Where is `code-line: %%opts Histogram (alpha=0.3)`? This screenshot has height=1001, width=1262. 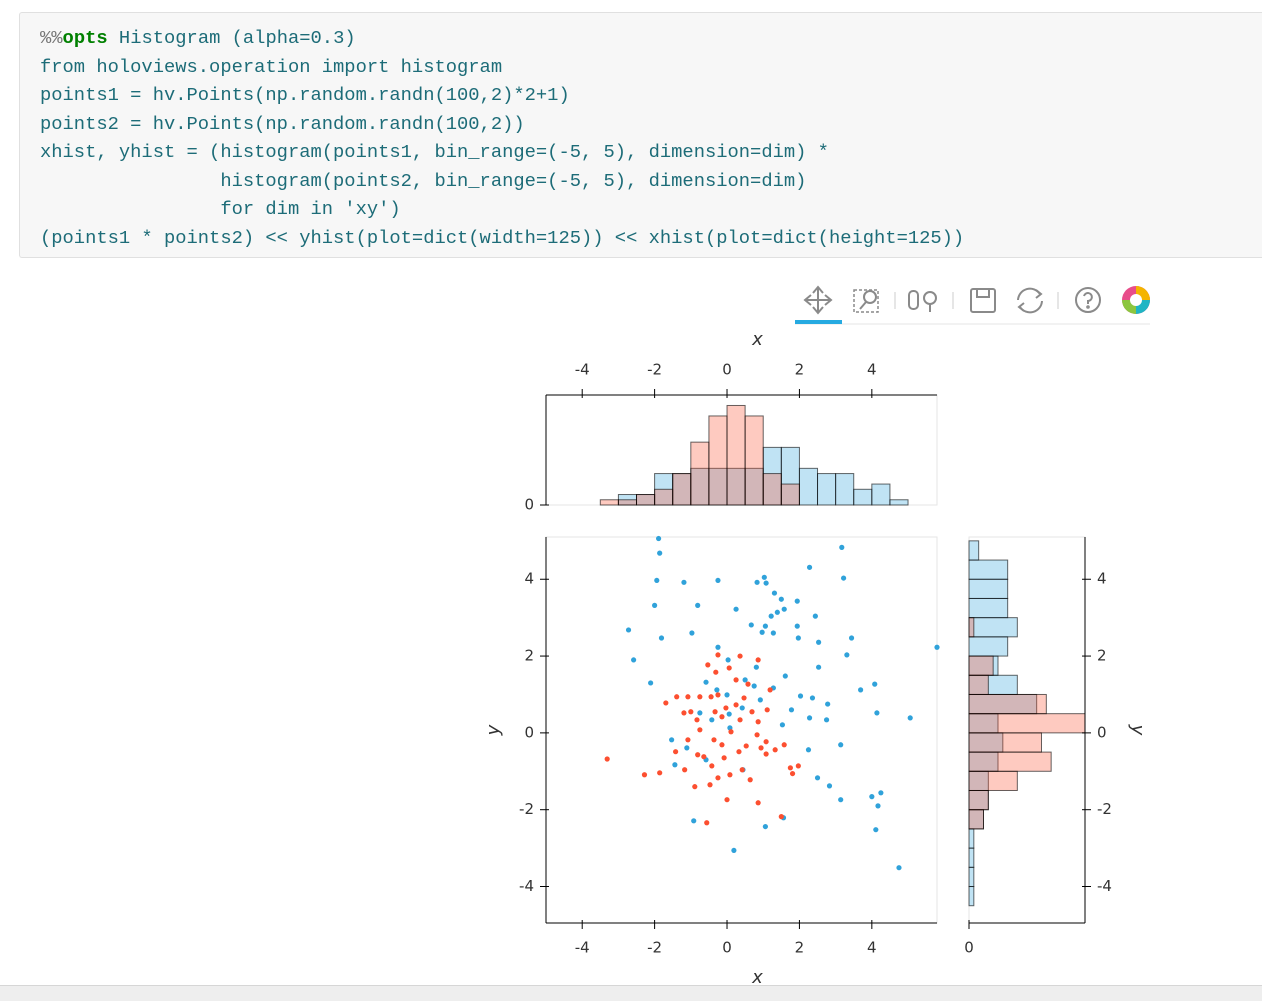
code-line: %%opts Histogram (alpha=0.3) is located at coordinates (502, 38).